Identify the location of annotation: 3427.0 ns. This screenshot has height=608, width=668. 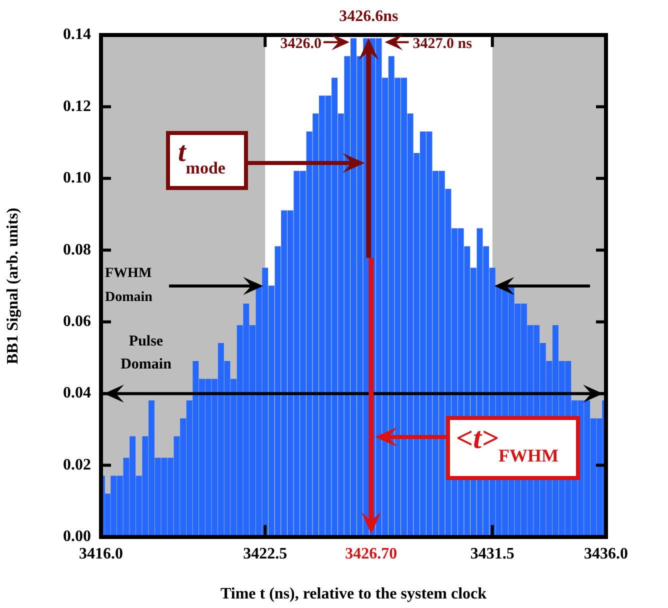
(442, 44).